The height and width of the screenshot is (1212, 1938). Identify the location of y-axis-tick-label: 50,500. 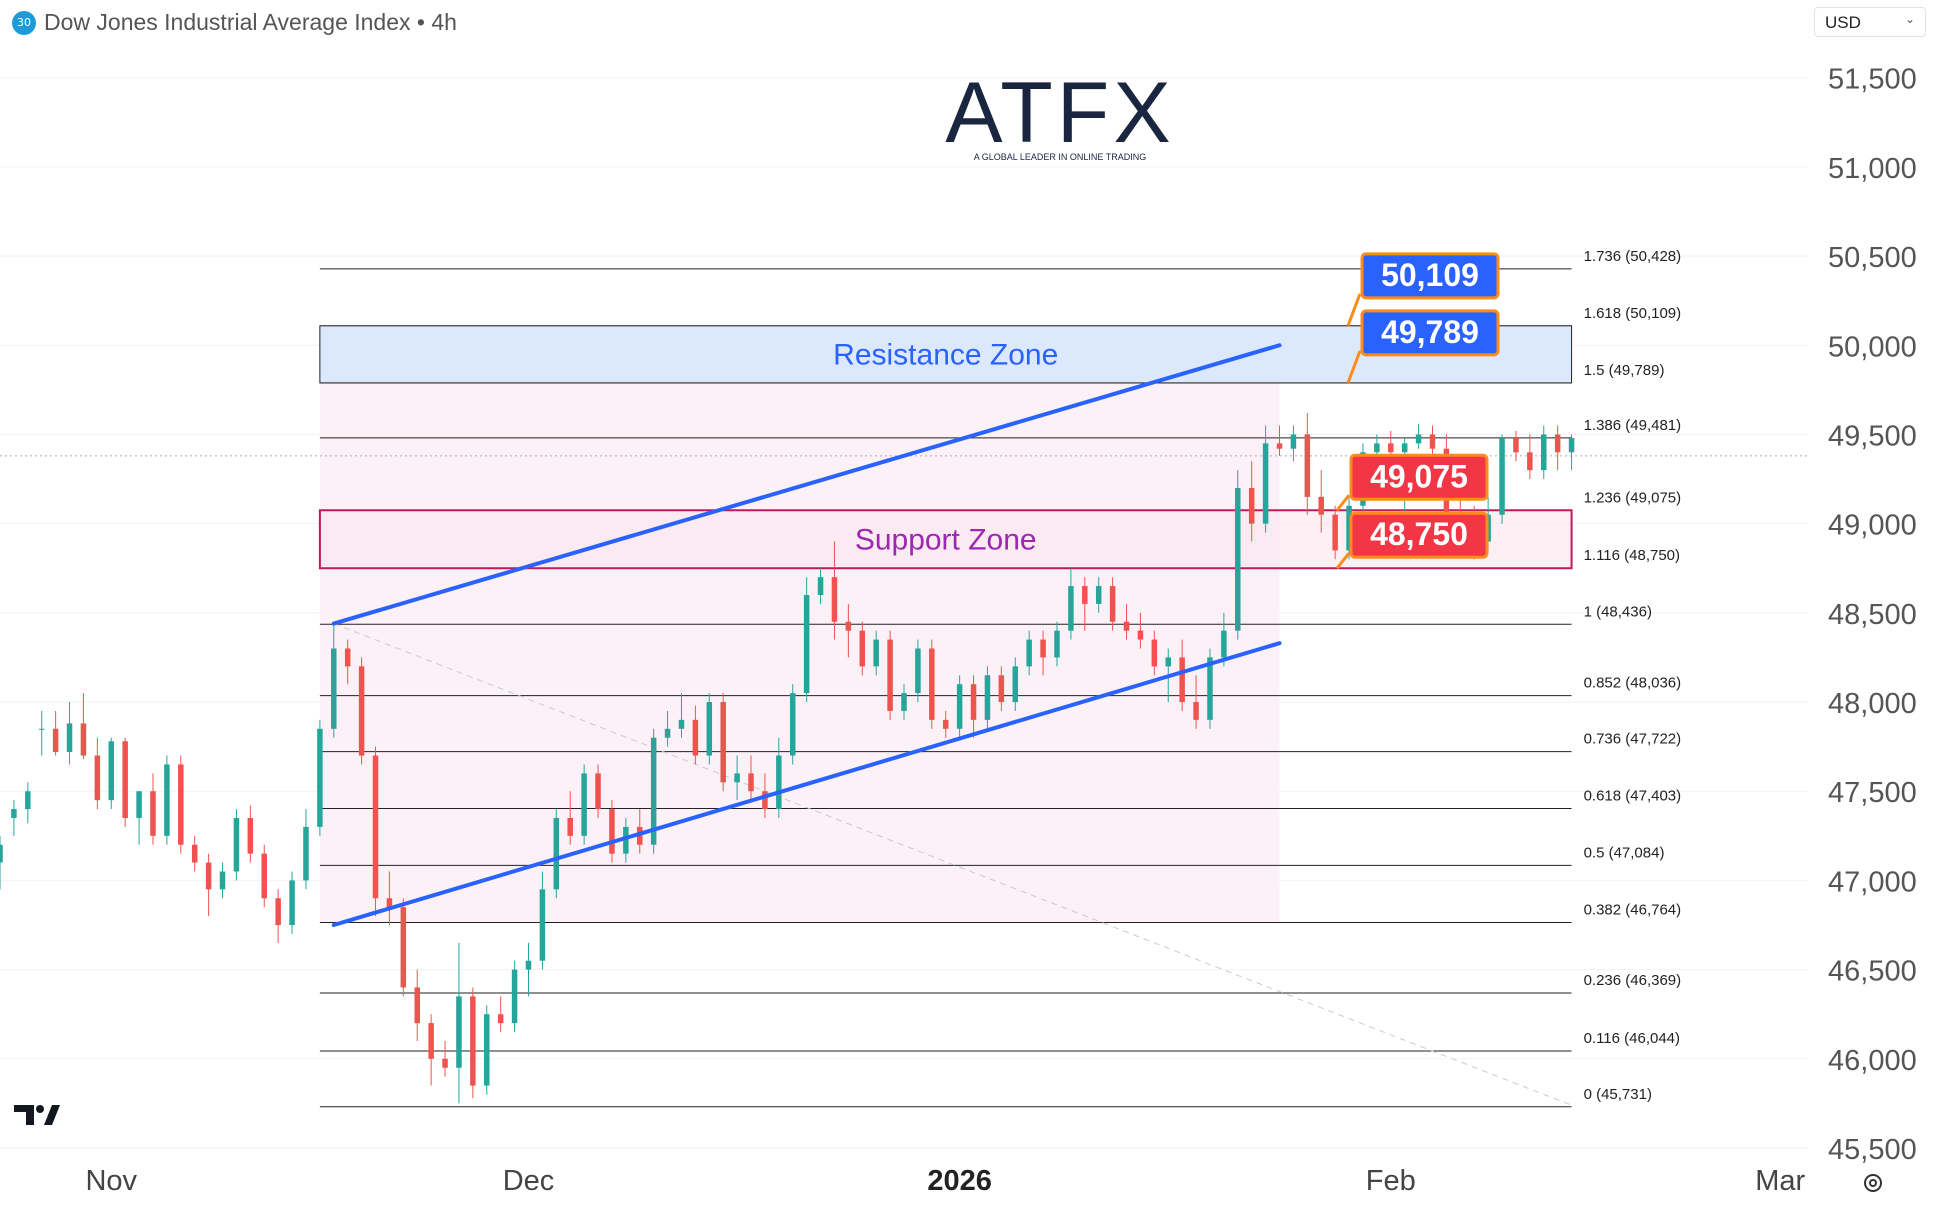
(1872, 258).